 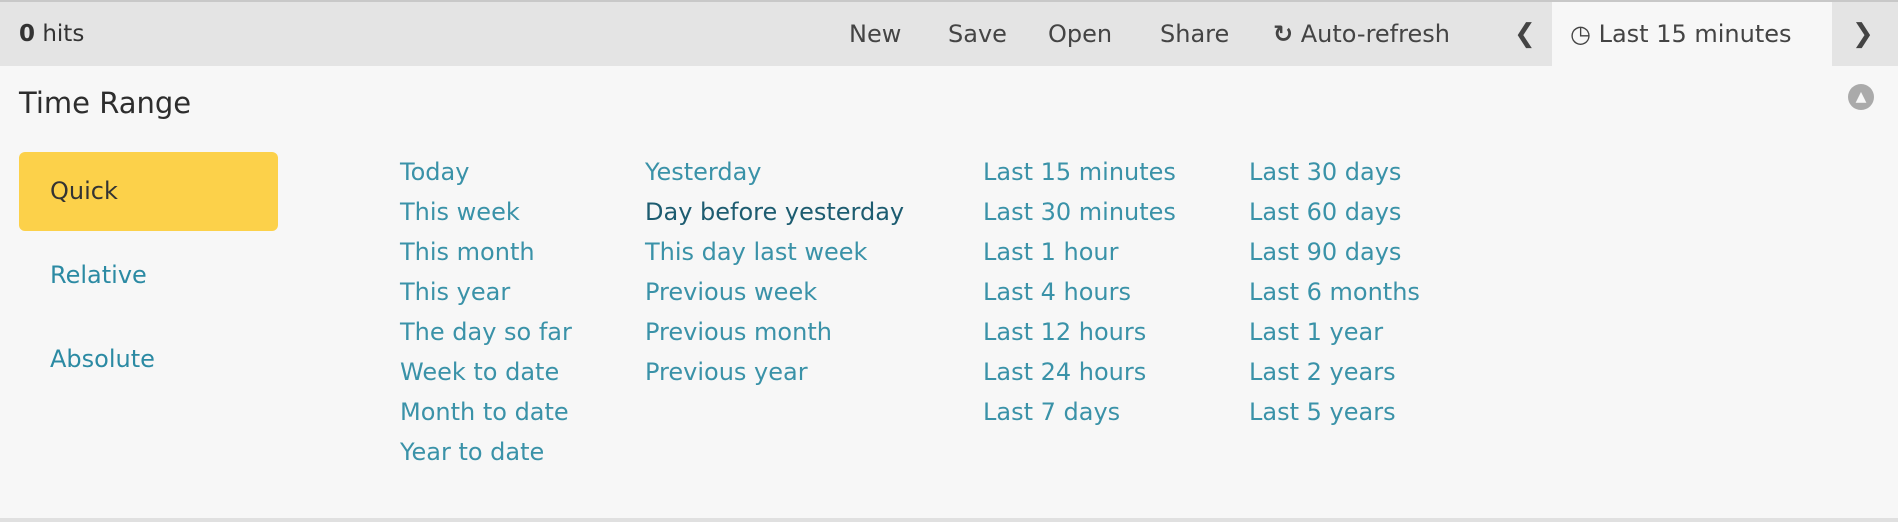 What do you see at coordinates (455, 292) in the screenshot?
I see `quick-range-link: This year` at bounding box center [455, 292].